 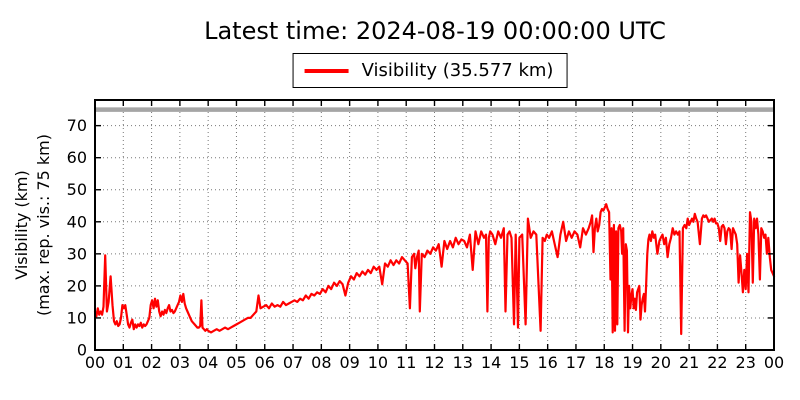 I want to click on x-tick-label: 07, so click(x=293, y=362).